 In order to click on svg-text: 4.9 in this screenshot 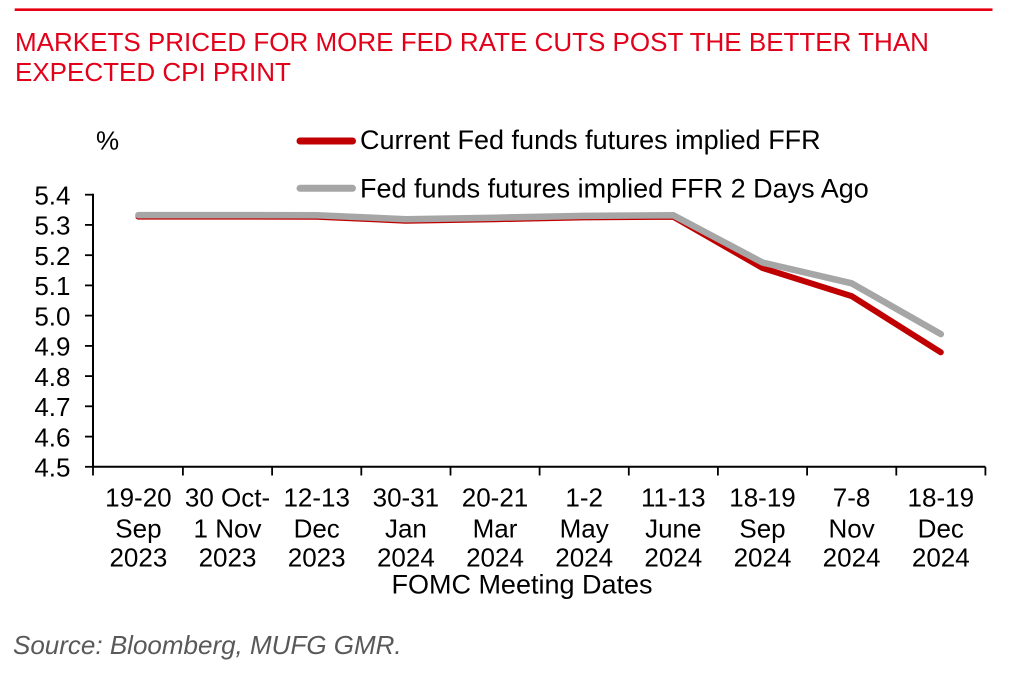, I will do `click(52, 347)`.